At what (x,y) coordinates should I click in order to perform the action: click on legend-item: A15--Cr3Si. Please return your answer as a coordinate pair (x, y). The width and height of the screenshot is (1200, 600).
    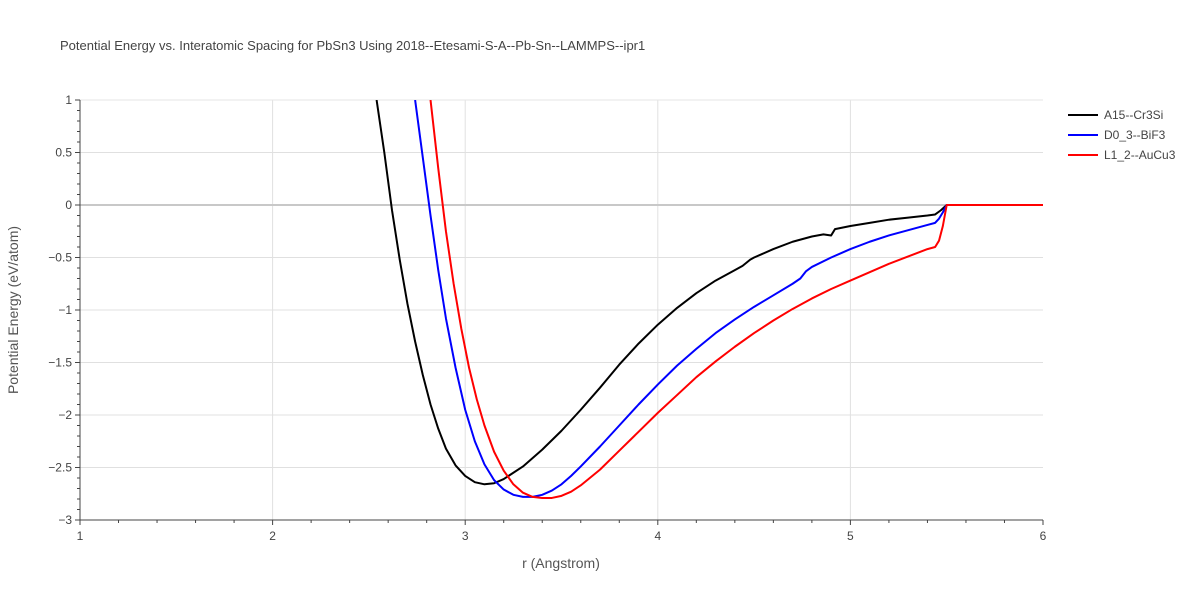
    Looking at the image, I should click on (1115, 115).